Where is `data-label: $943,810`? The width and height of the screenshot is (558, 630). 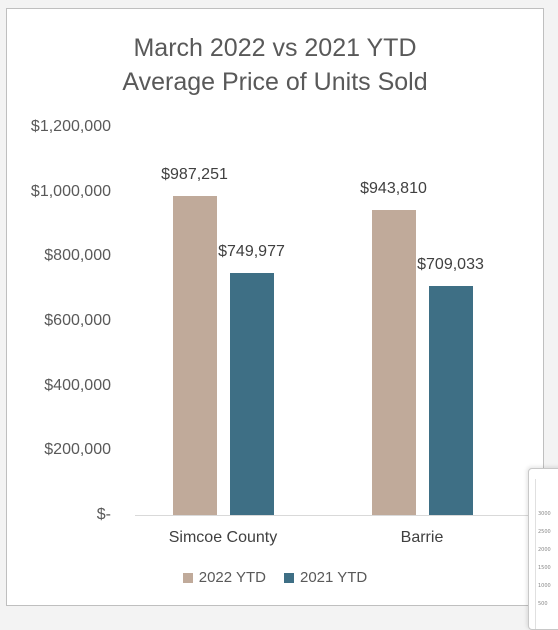
data-label: $943,810 is located at coordinates (393, 188).